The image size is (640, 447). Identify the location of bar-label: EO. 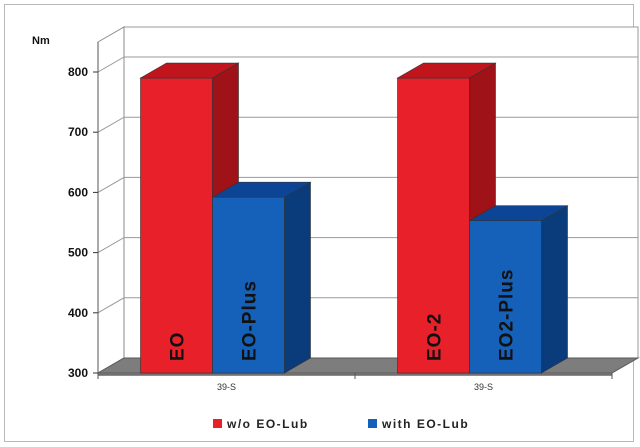
(178, 346).